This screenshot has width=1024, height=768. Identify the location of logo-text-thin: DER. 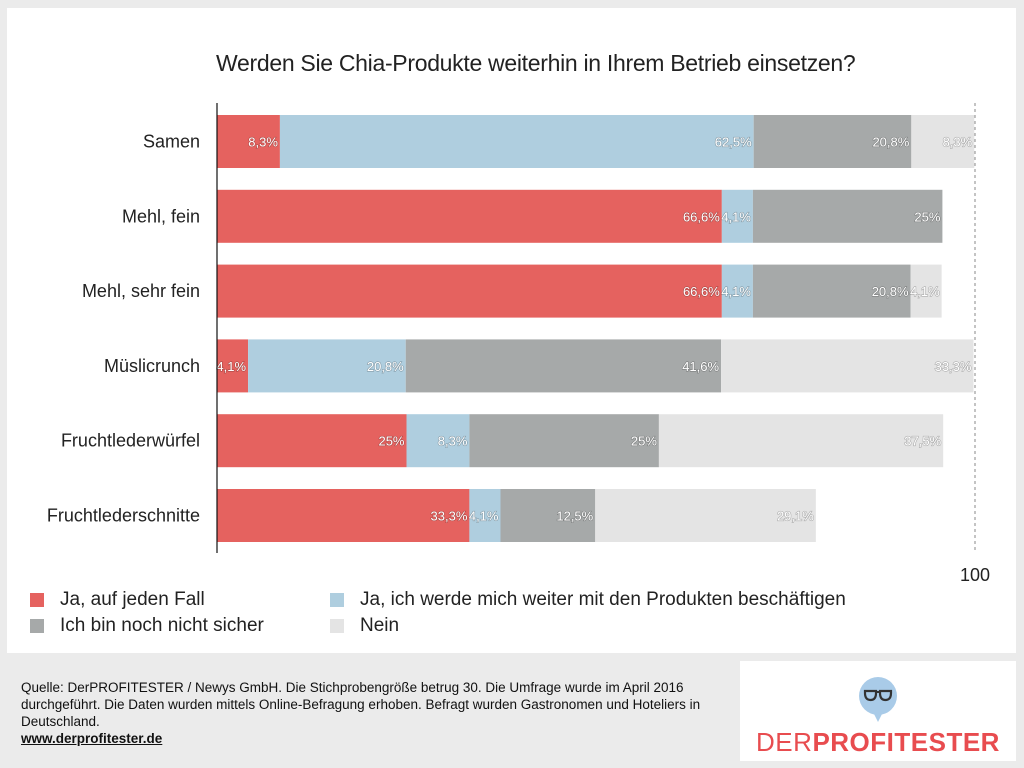
(784, 742).